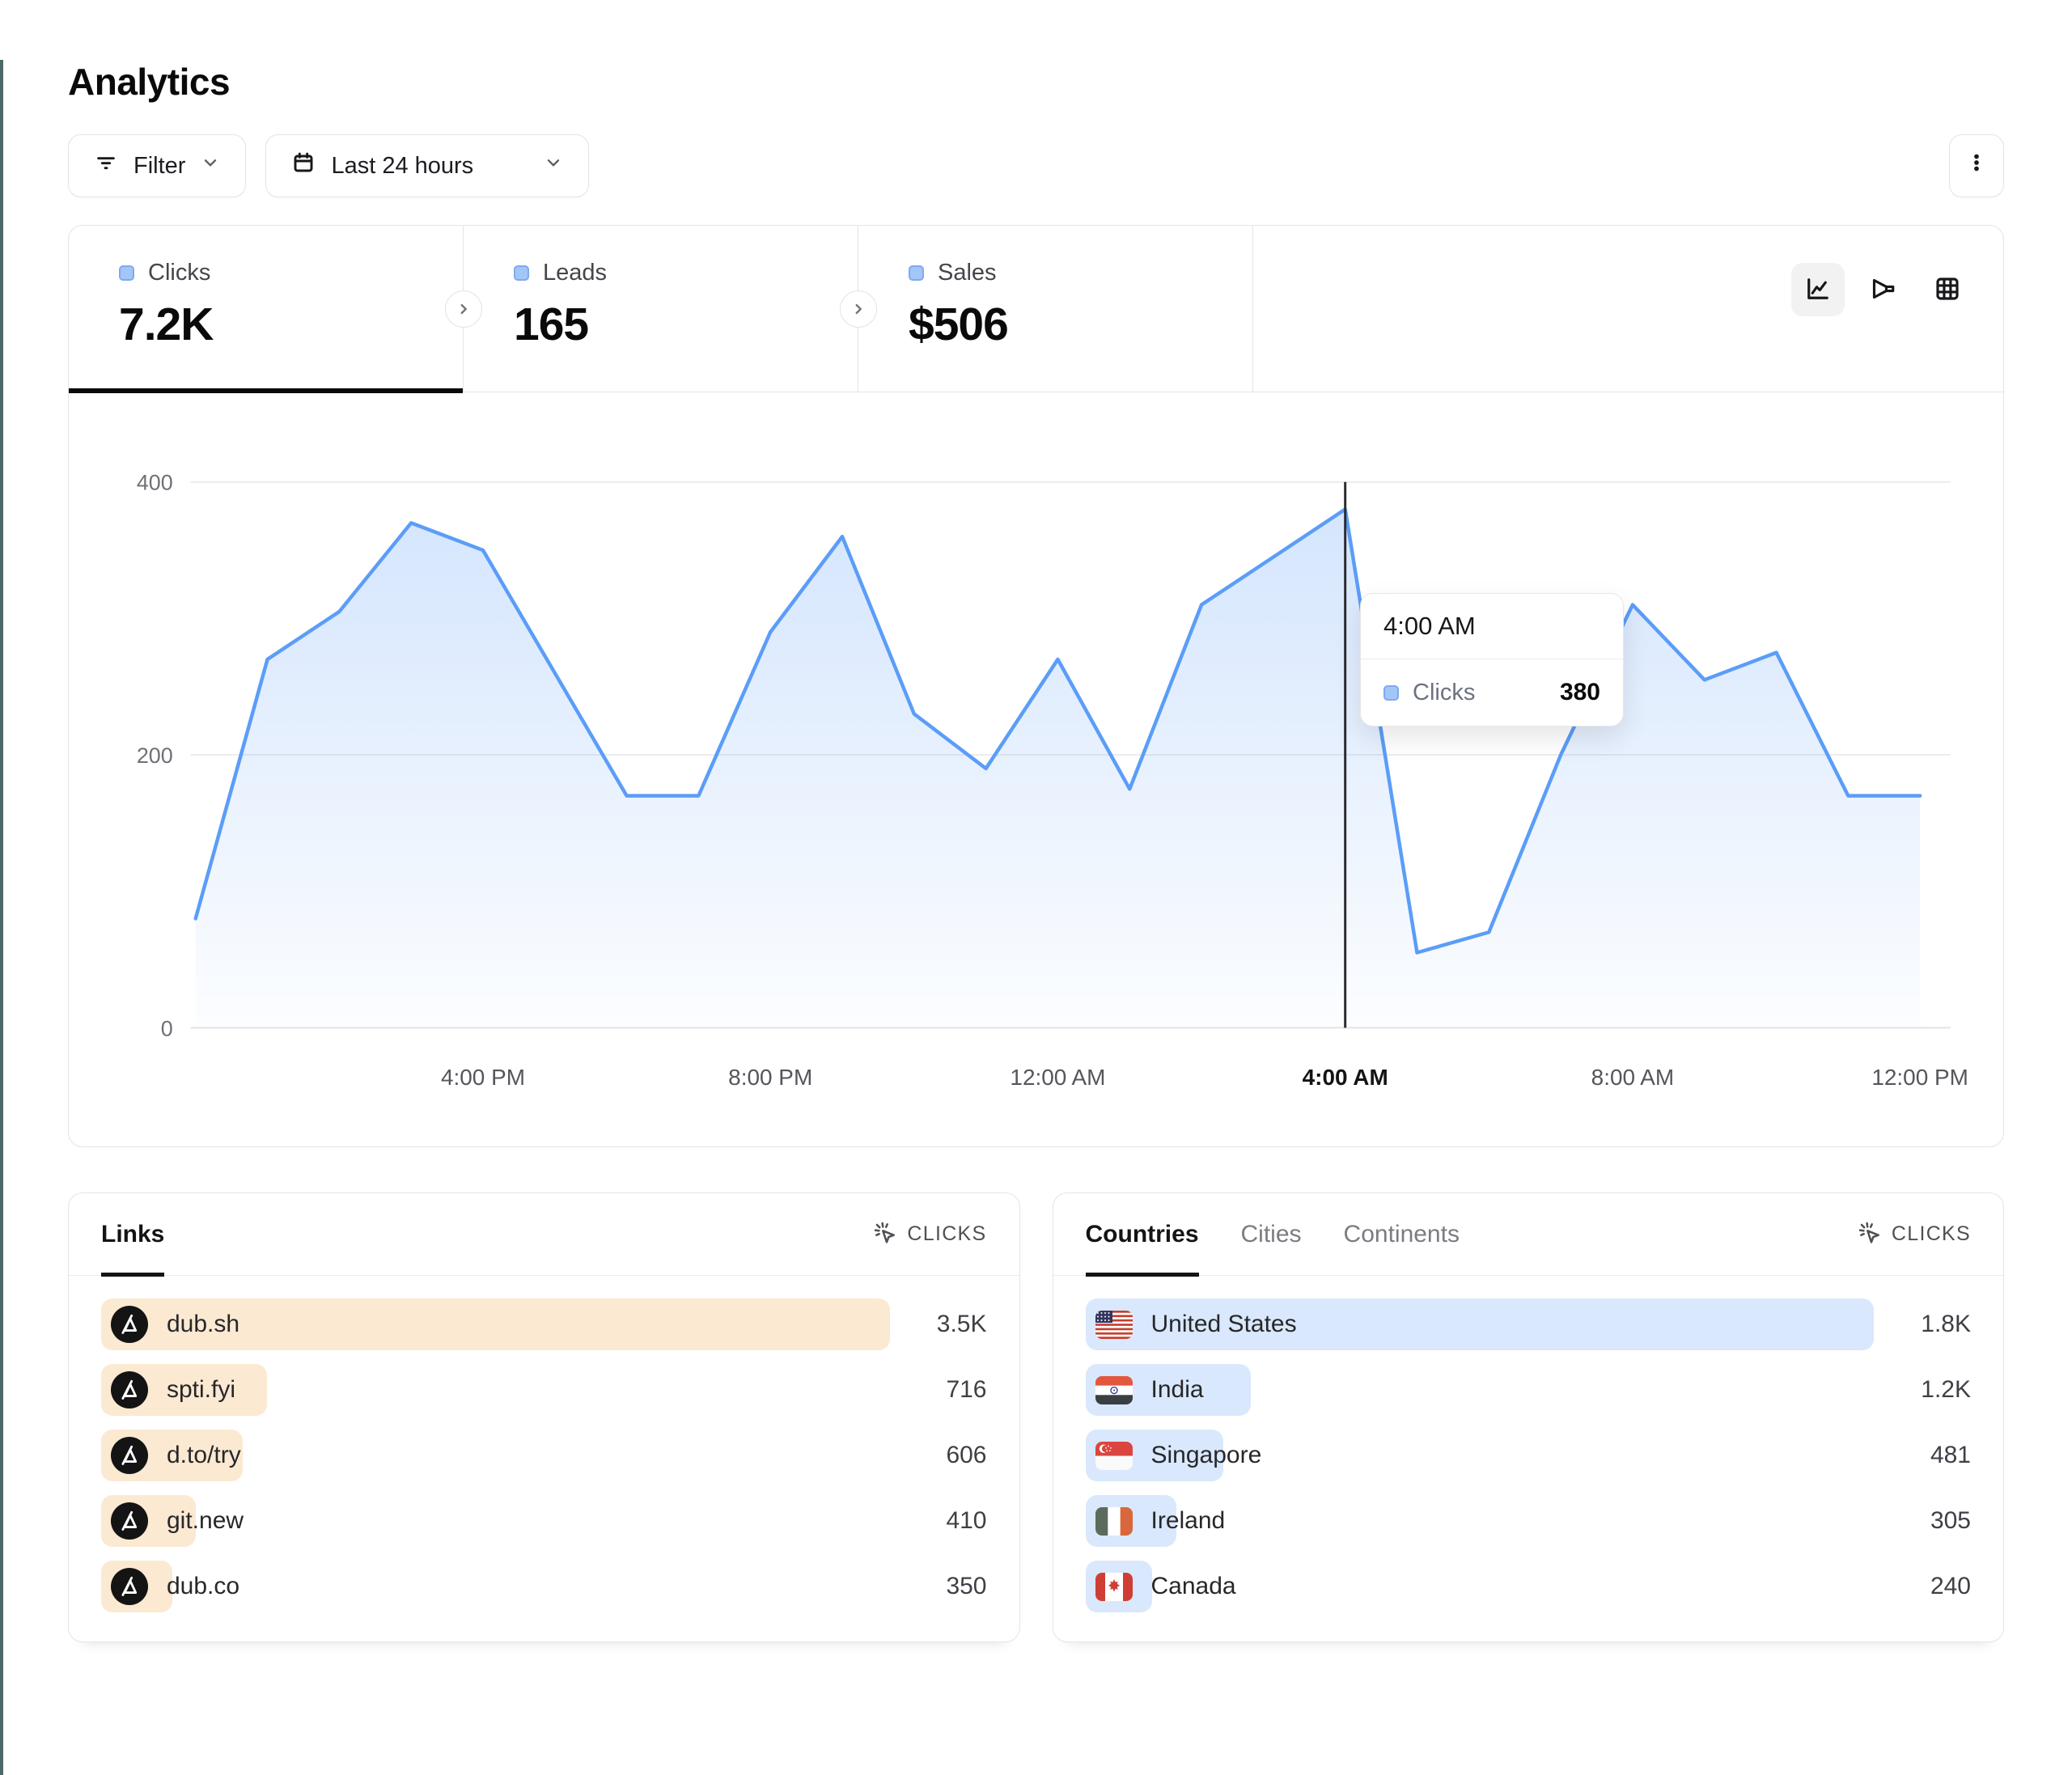 This screenshot has height=1775, width=2072. Describe the element at coordinates (1528, 1390) in the screenshot. I see `country-row-india: India 1.2K` at that location.